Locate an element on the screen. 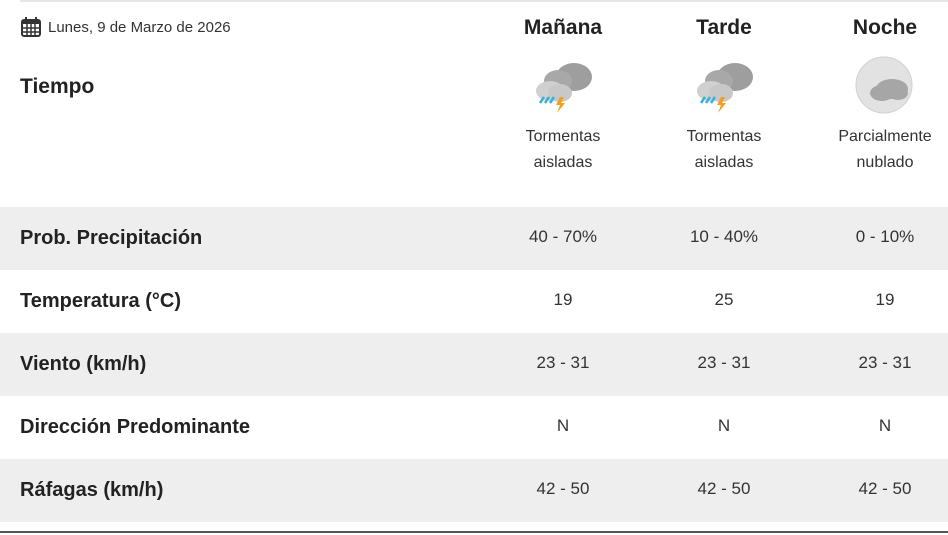 Image resolution: width=948 pixels, height=535 pixels. period-name: Noche is located at coordinates (885, 27).